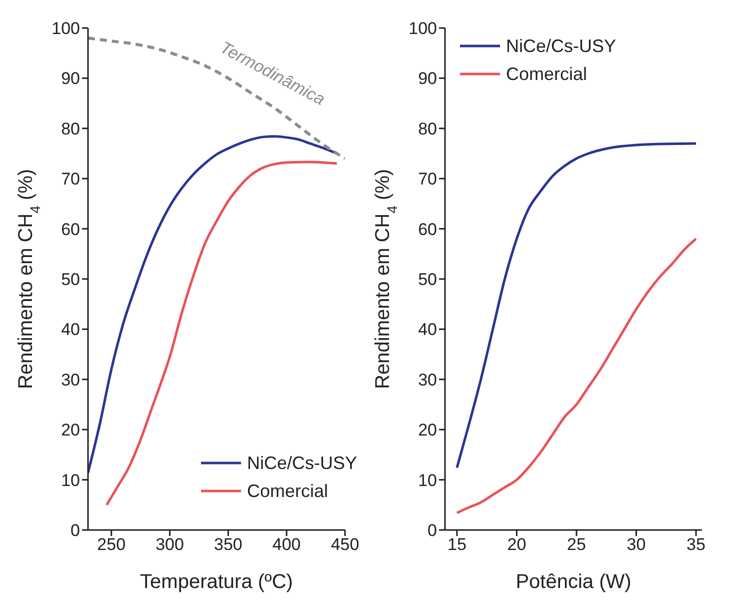 The width and height of the screenshot is (730, 608). I want to click on line-series, so click(216, 98).